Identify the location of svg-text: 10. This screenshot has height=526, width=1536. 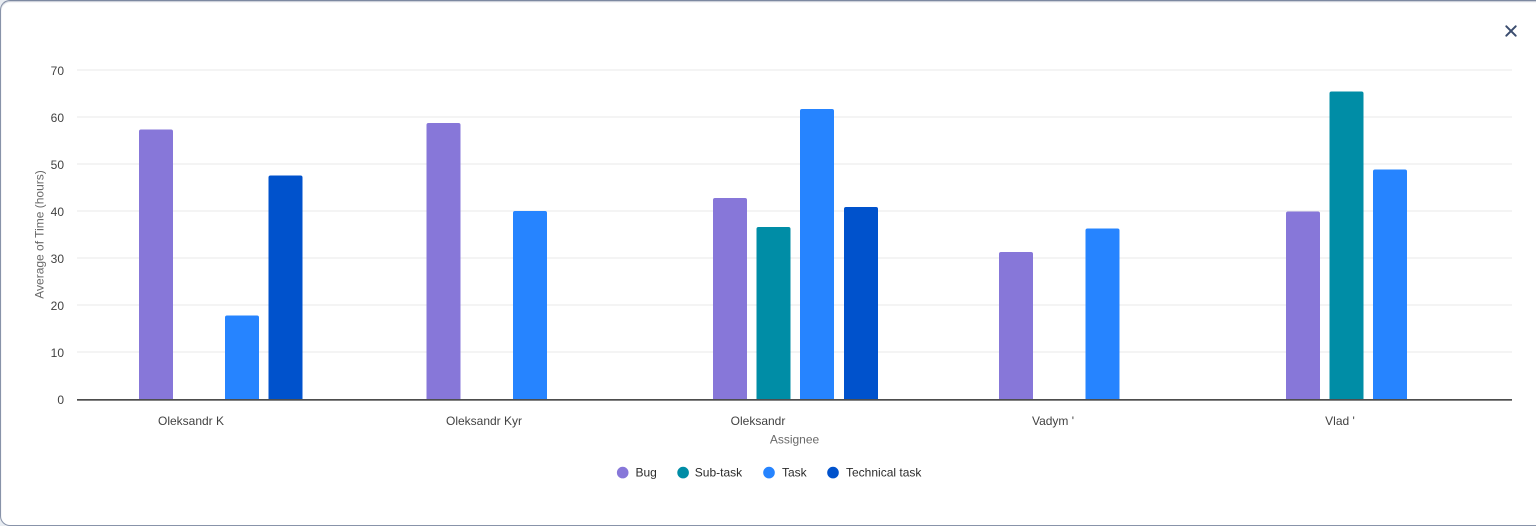
(58, 353).